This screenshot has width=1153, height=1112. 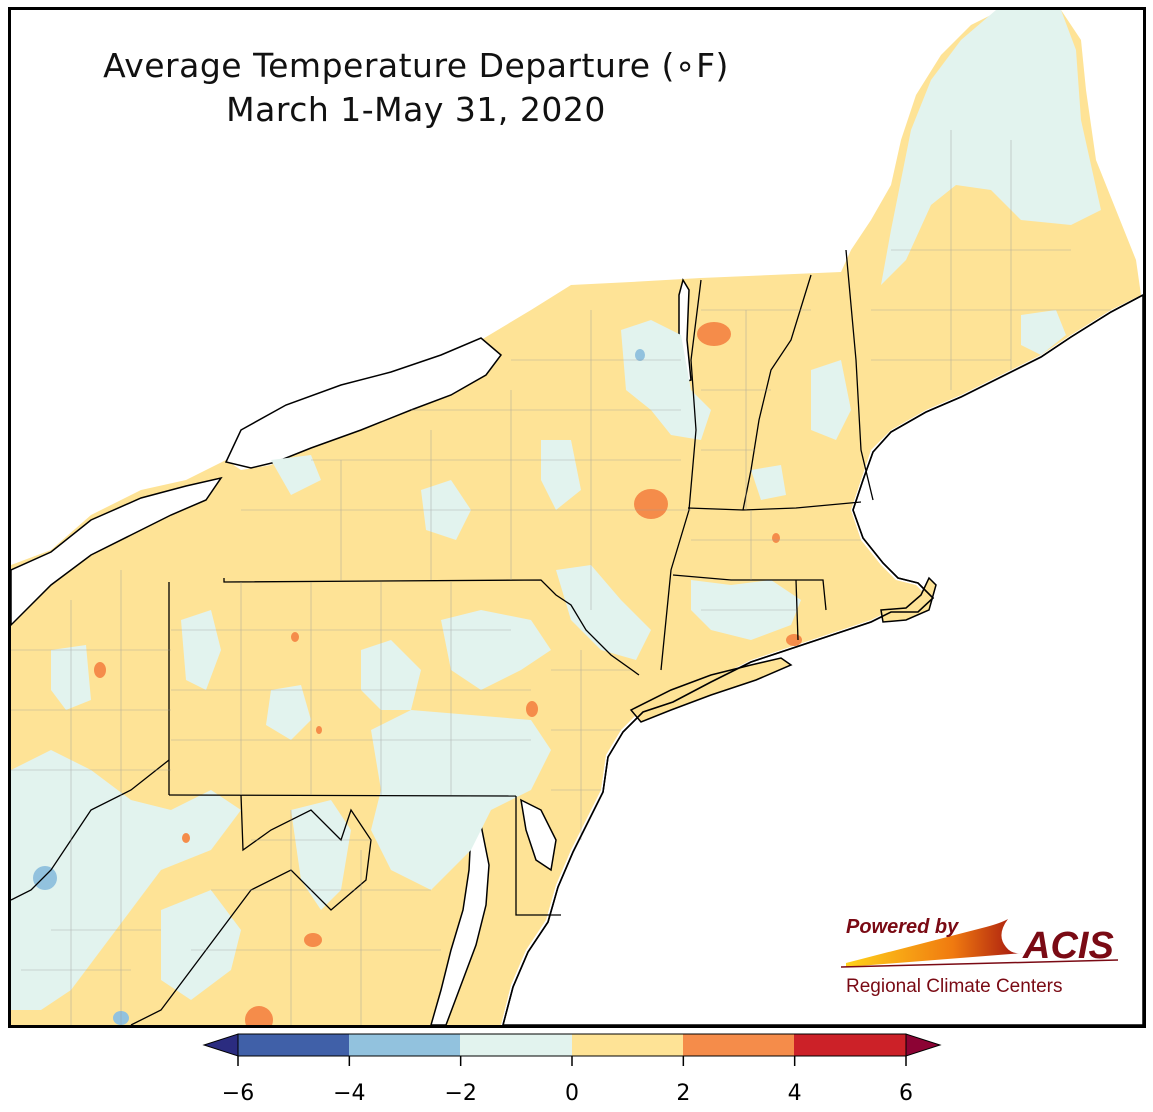 What do you see at coordinates (859, 375) in the screenshot?
I see `nh-me-border` at bounding box center [859, 375].